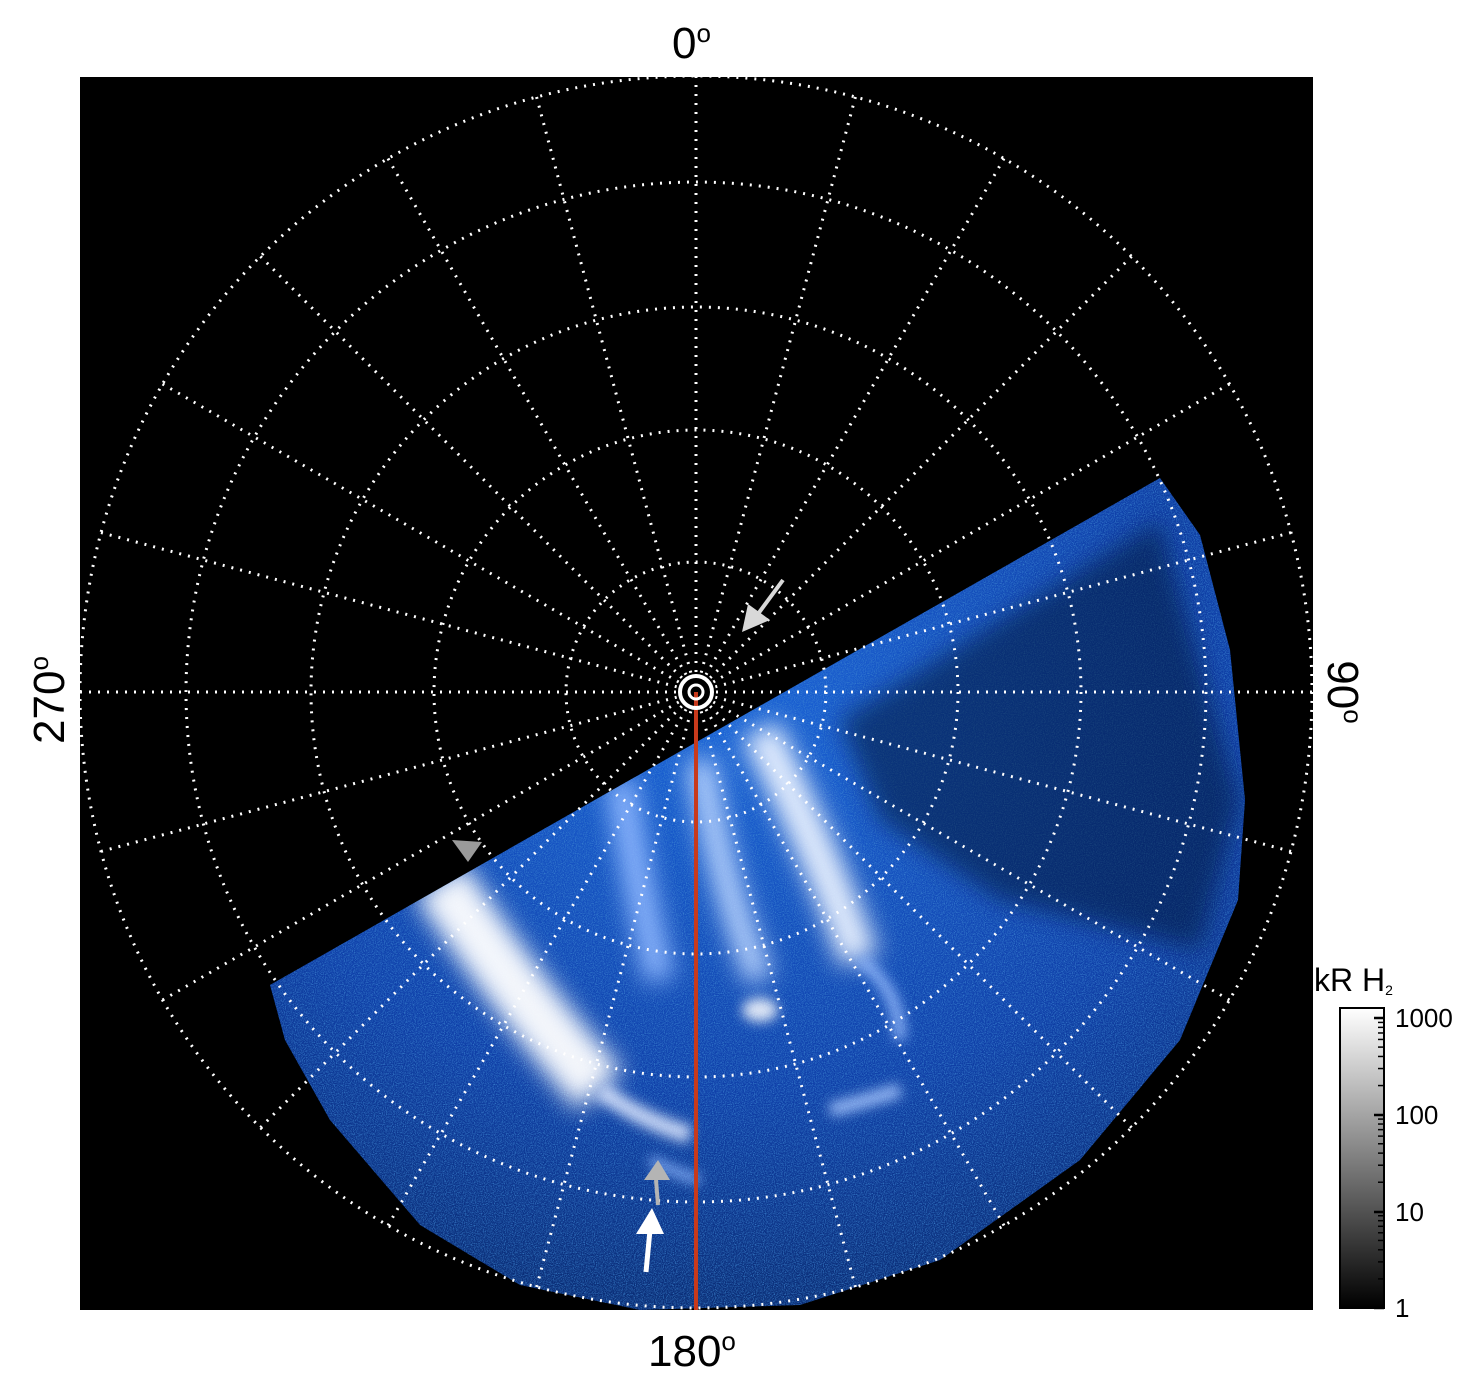  What do you see at coordinates (692, 1351) in the screenshot?
I see `angle-label-bottom: 180o` at bounding box center [692, 1351].